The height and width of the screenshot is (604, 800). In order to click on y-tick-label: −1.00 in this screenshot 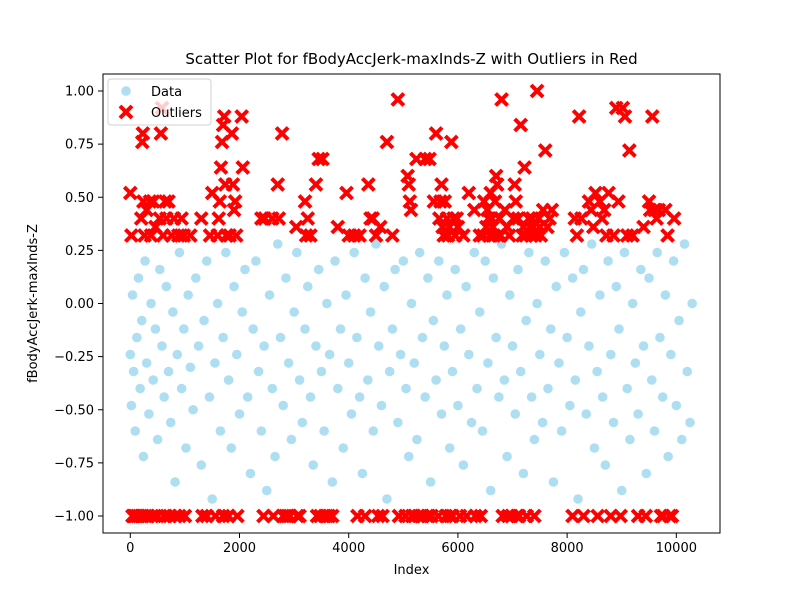, I will do `click(74, 517)`.